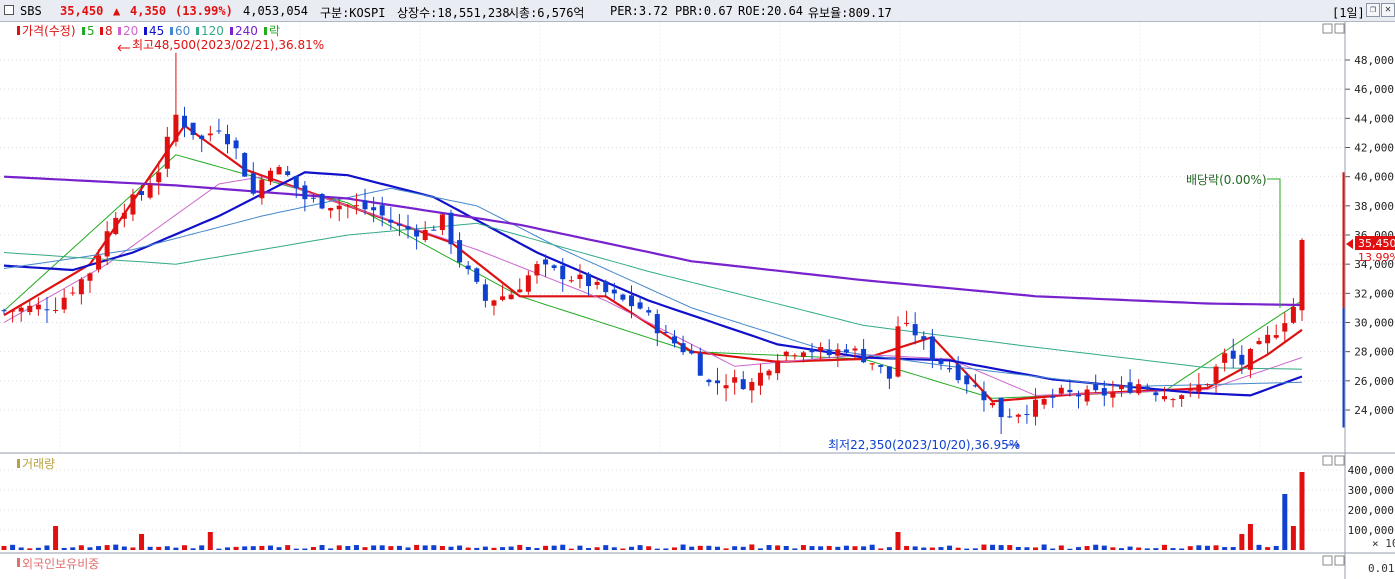 The width and height of the screenshot is (1395, 579). Describe the element at coordinates (1374, 148) in the screenshot. I see `y-tick-label: 42,000` at that location.